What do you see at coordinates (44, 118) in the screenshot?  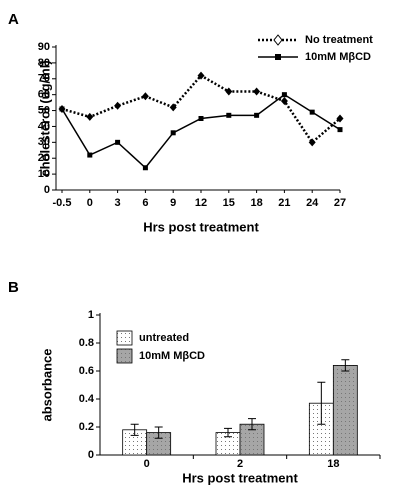 I see `y-axis-title: cholesterol (ug/ml)` at bounding box center [44, 118].